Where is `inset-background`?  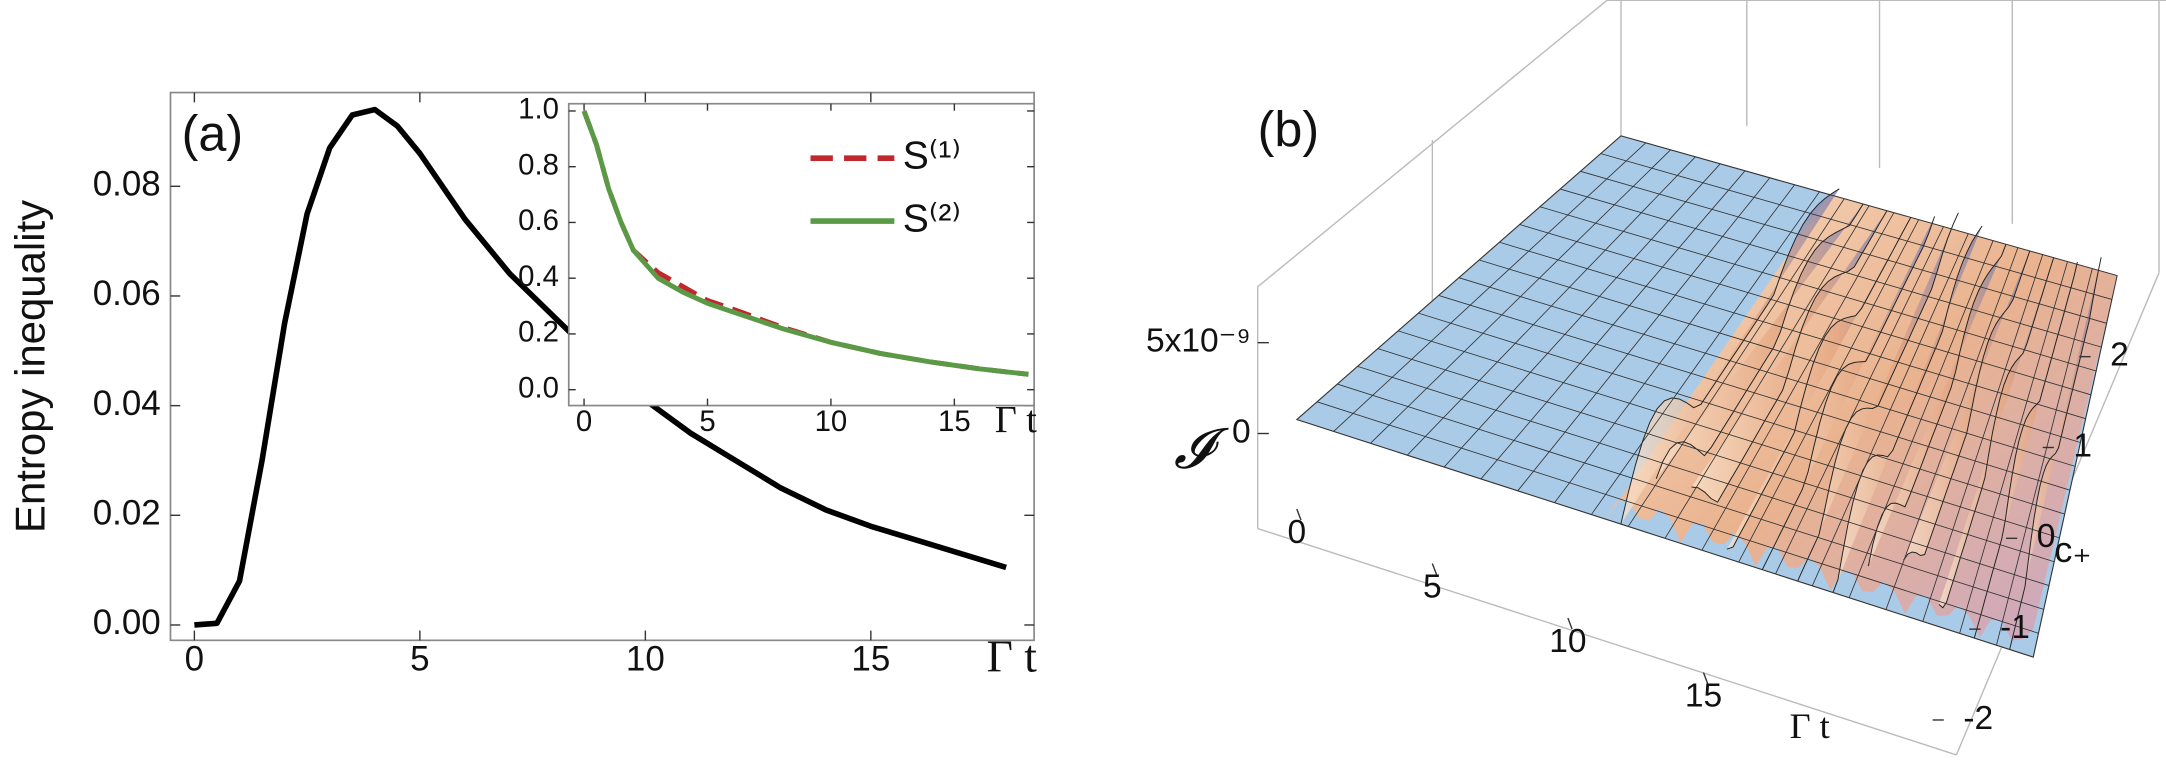
inset-background is located at coordinates (801, 254).